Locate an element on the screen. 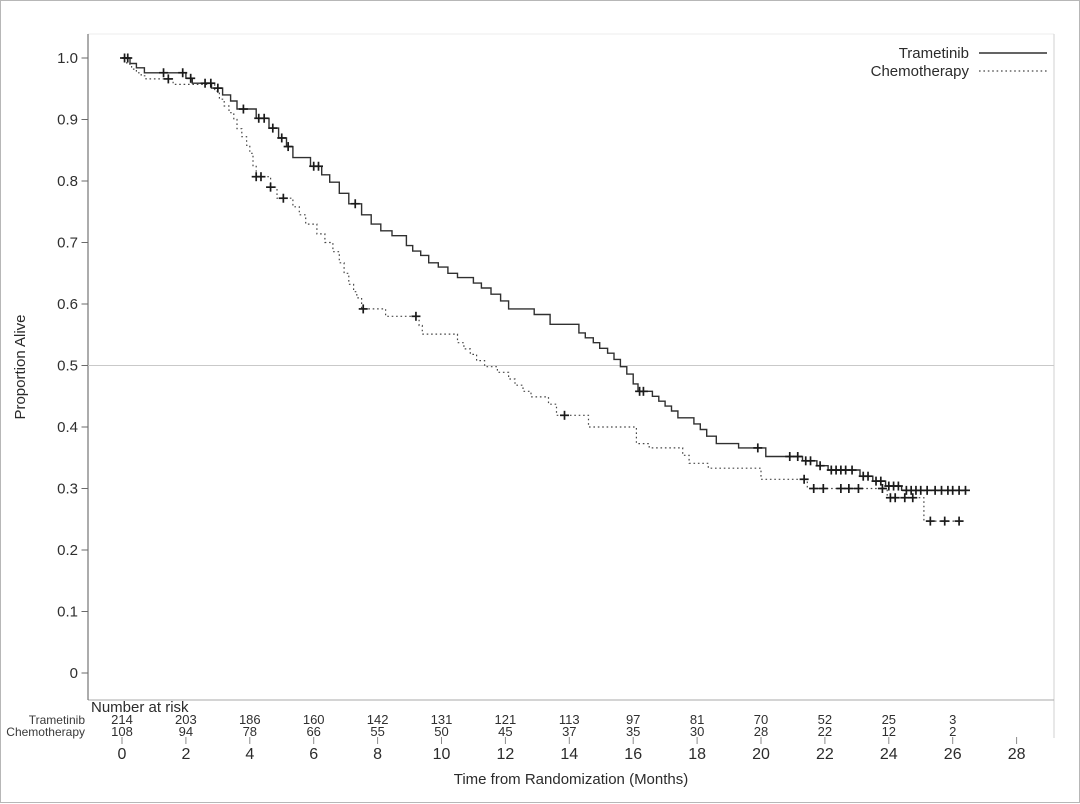 The width and height of the screenshot is (1080, 804). x-tick-label: 18 is located at coordinates (697, 754).